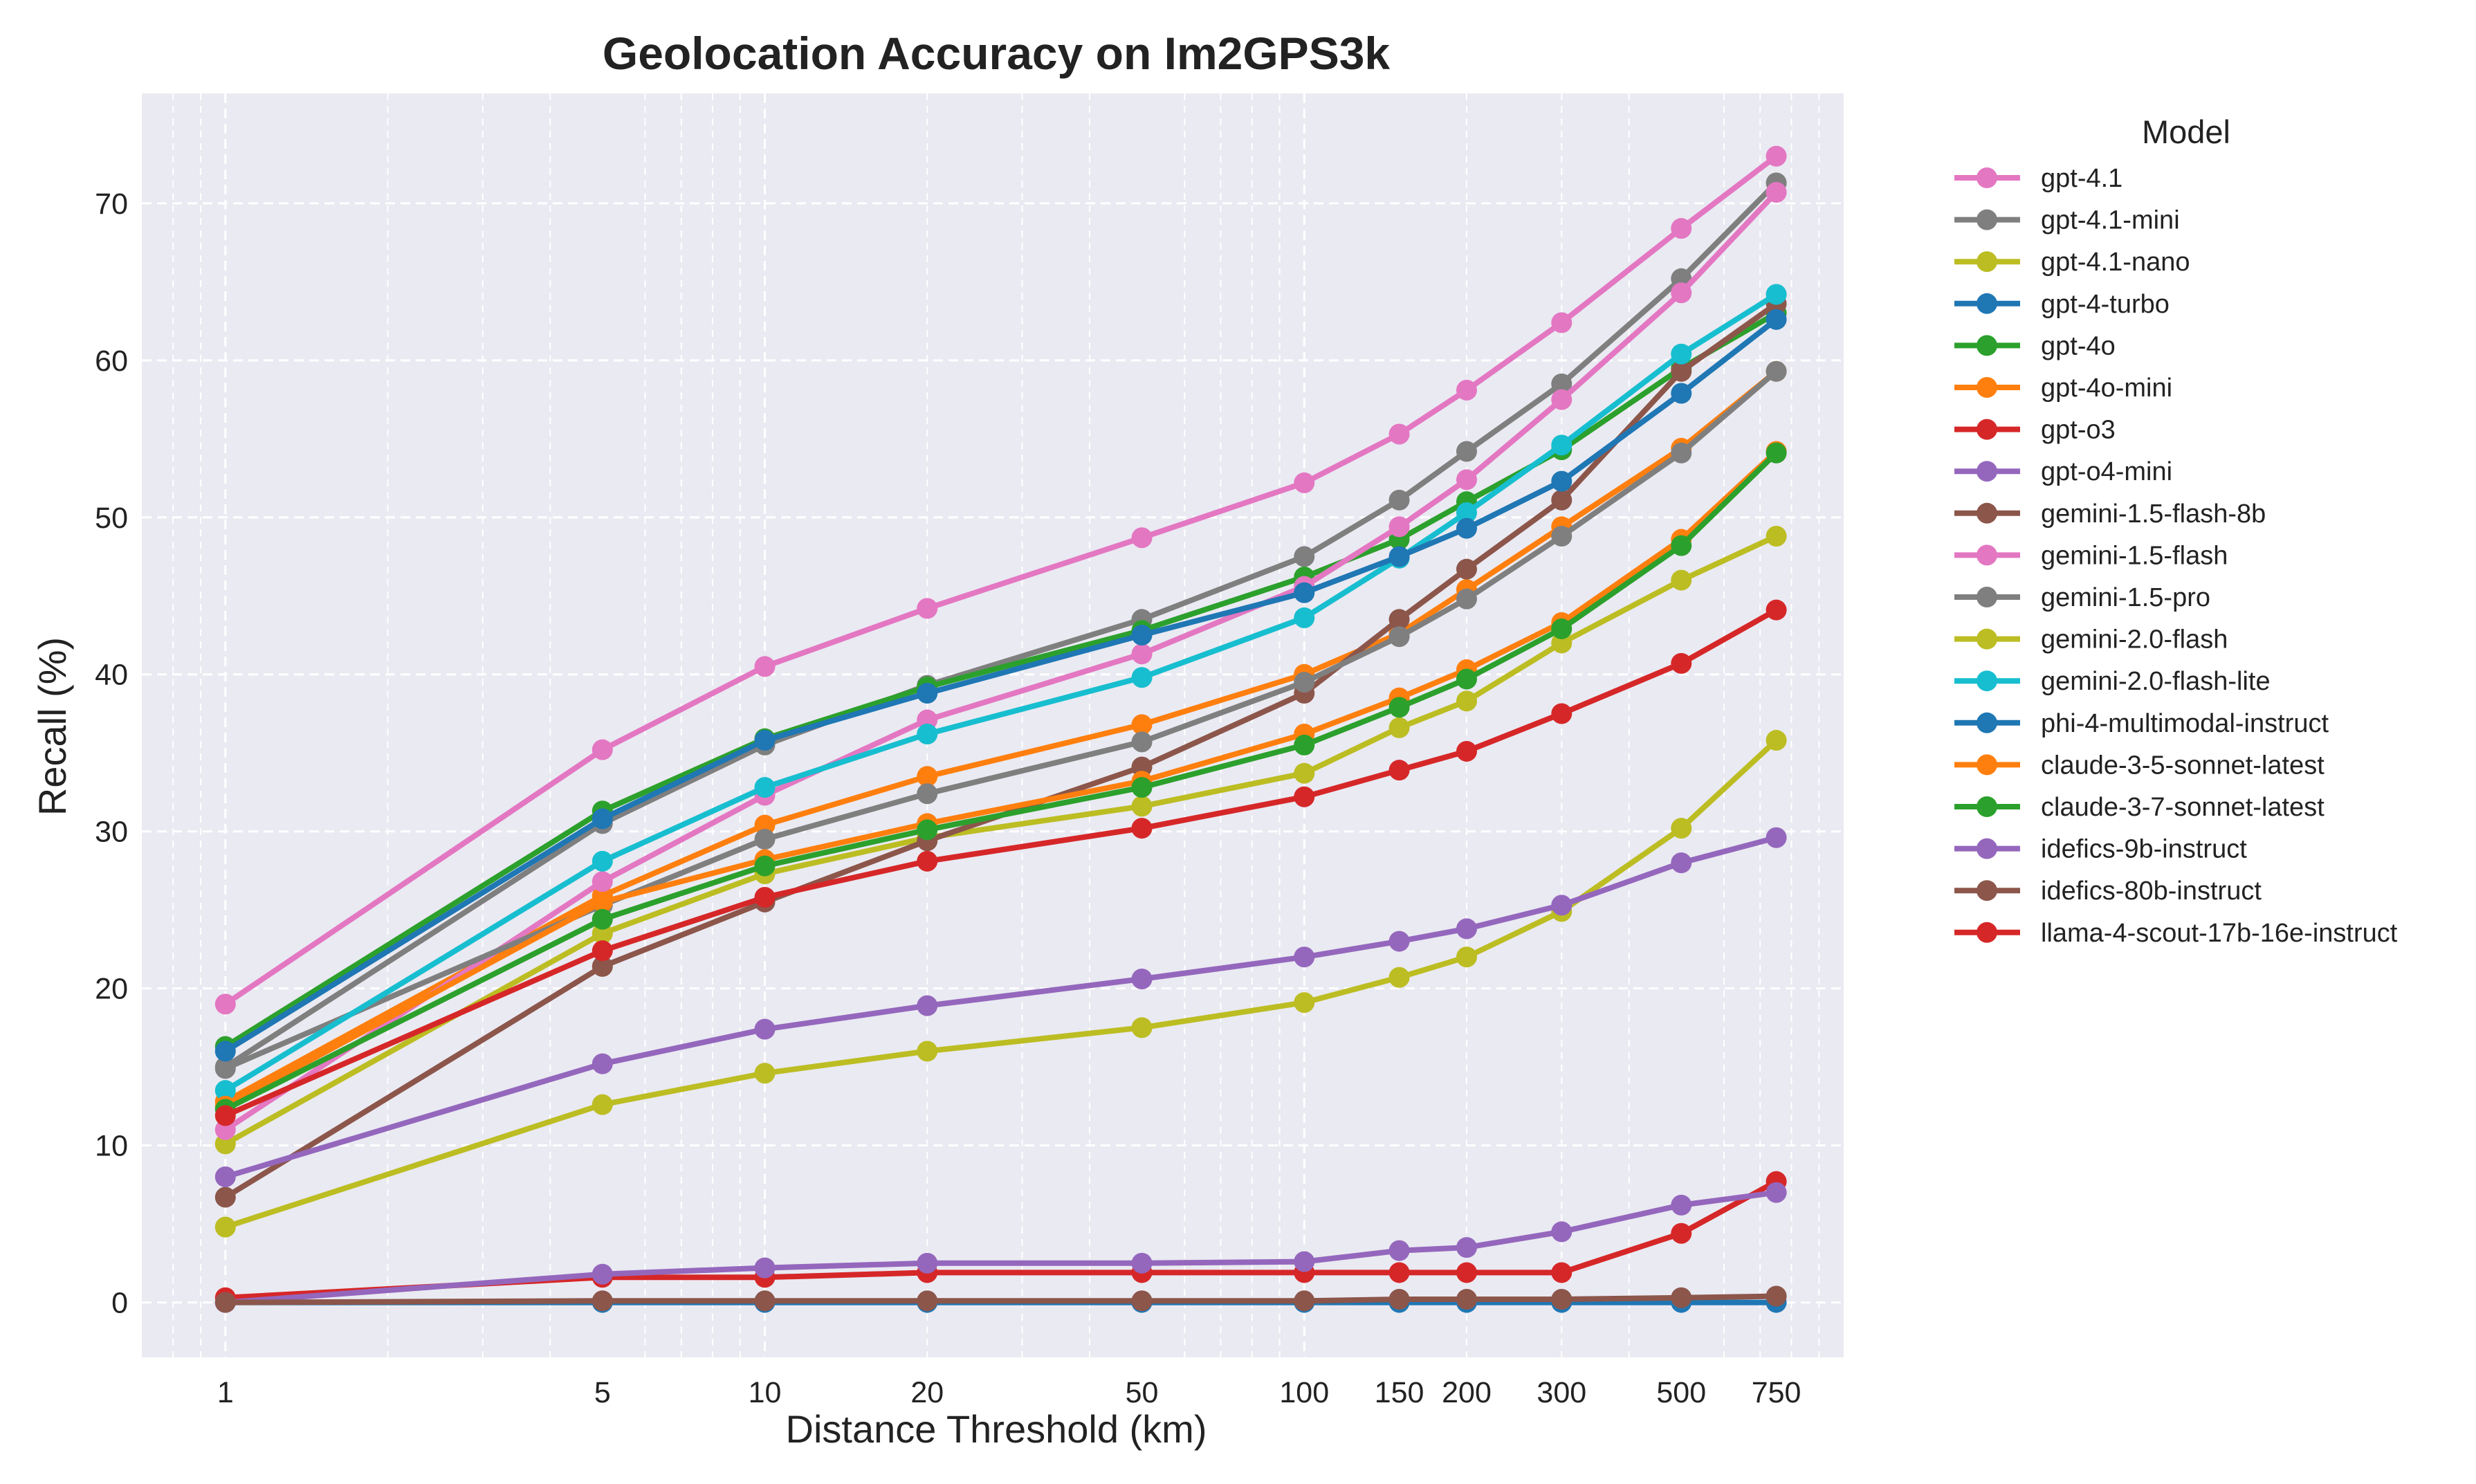 The image size is (2476, 1484). Describe the element at coordinates (2141, 723) in the screenshot. I see `legend-item: phi-4-multimodal-instruct` at that location.